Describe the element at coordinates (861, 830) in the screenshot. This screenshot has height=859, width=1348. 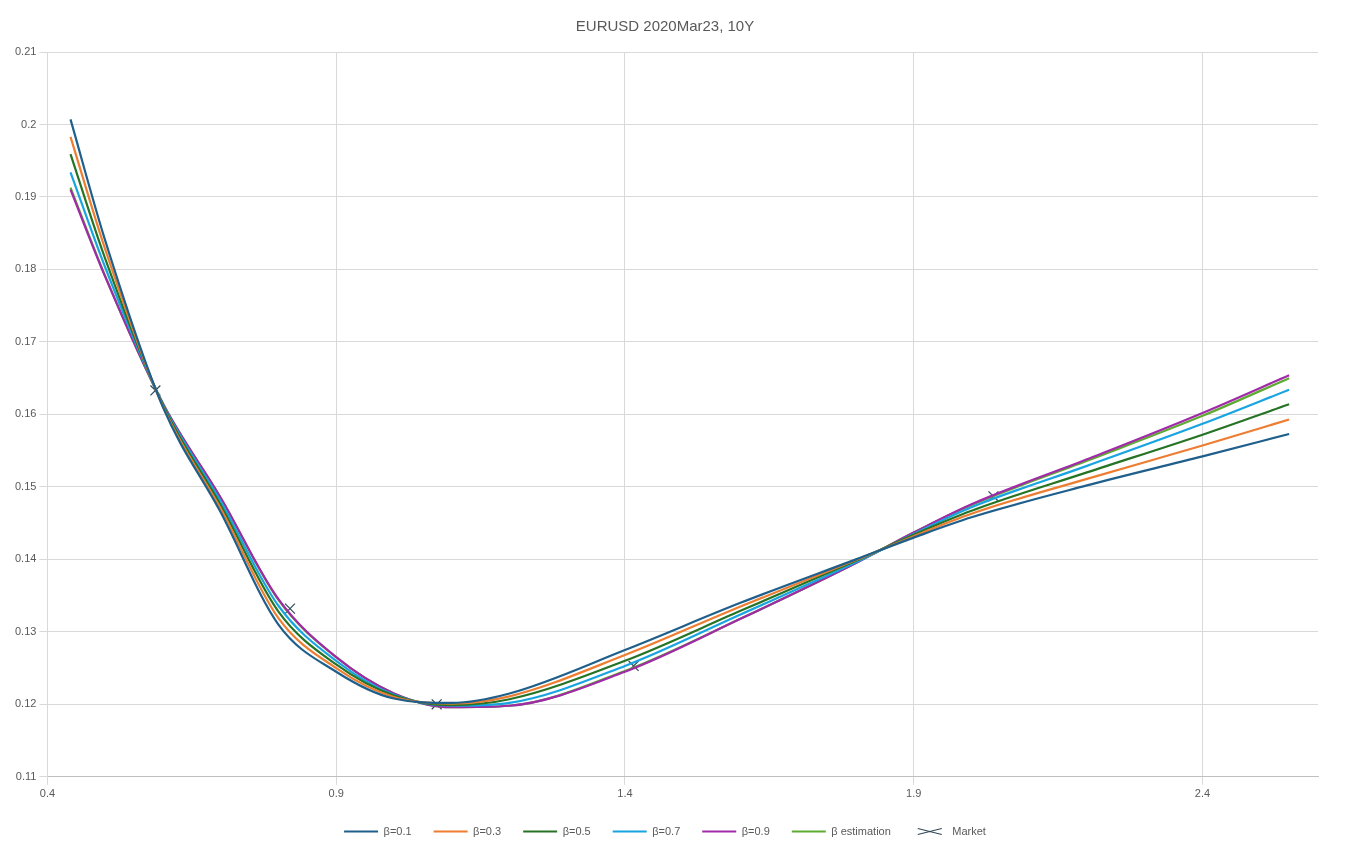
I see `legend-label: β estimation` at that location.